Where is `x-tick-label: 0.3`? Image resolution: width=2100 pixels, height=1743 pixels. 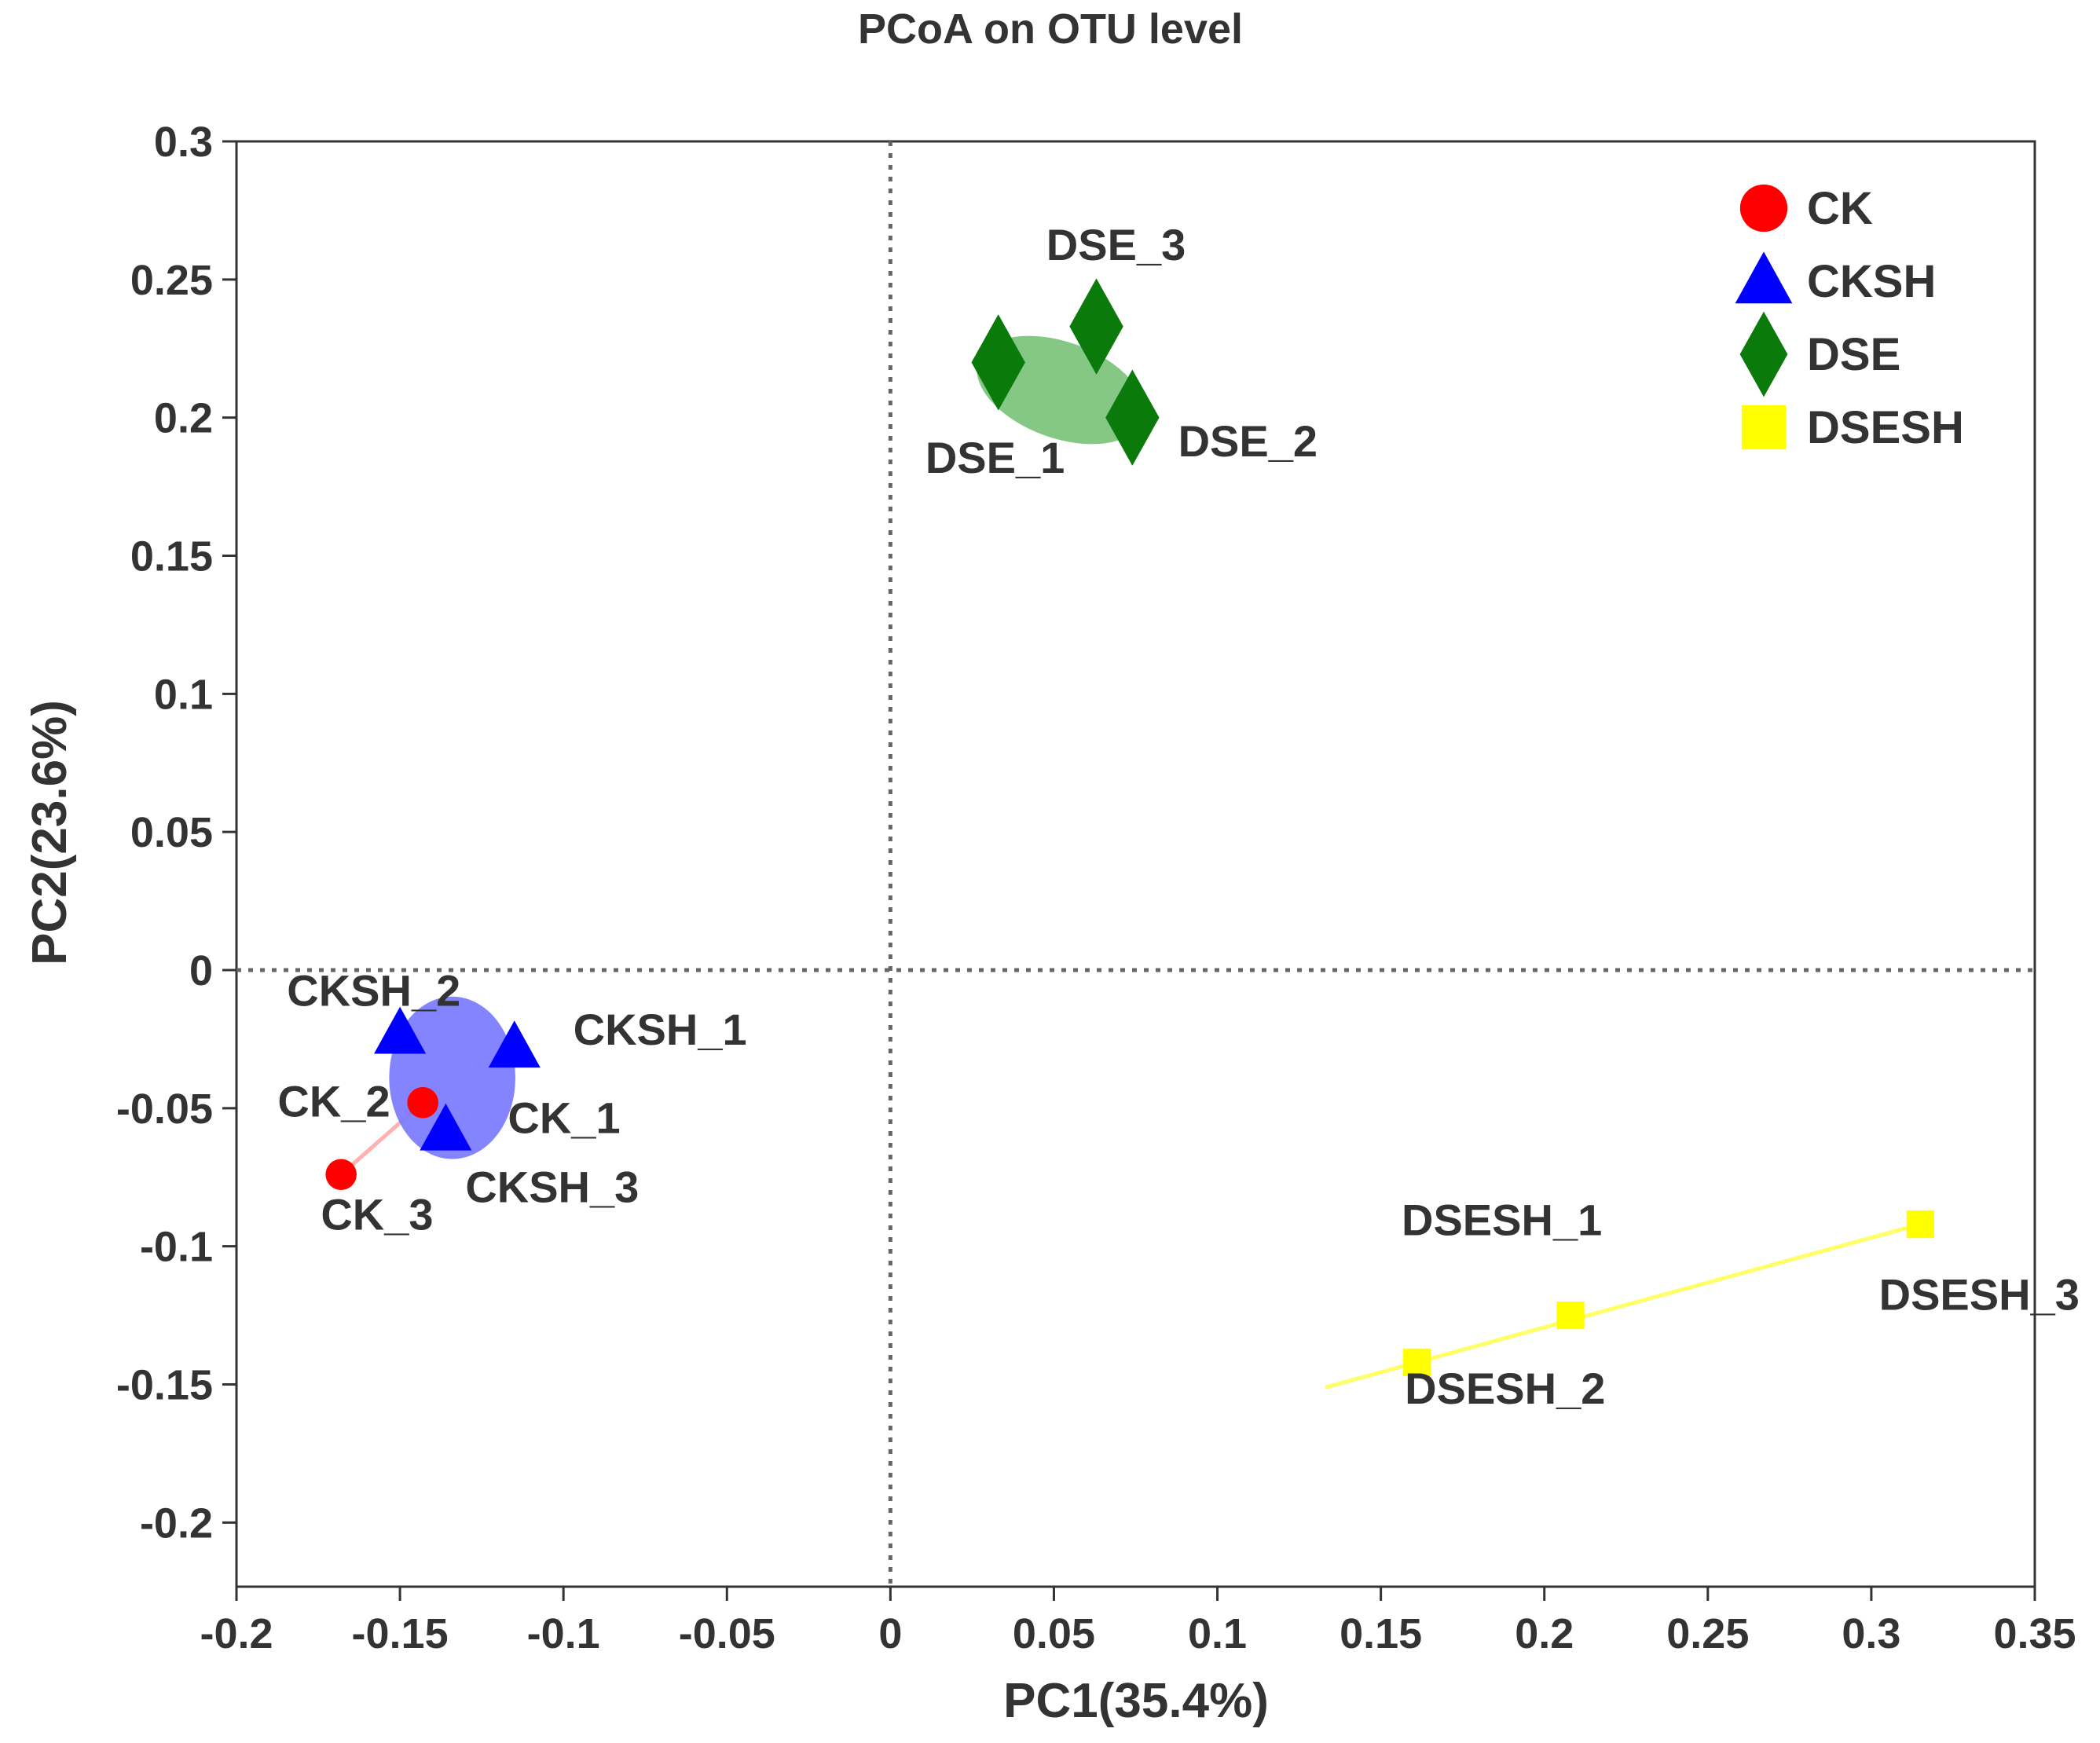
x-tick-label: 0.3 is located at coordinates (1871, 1633).